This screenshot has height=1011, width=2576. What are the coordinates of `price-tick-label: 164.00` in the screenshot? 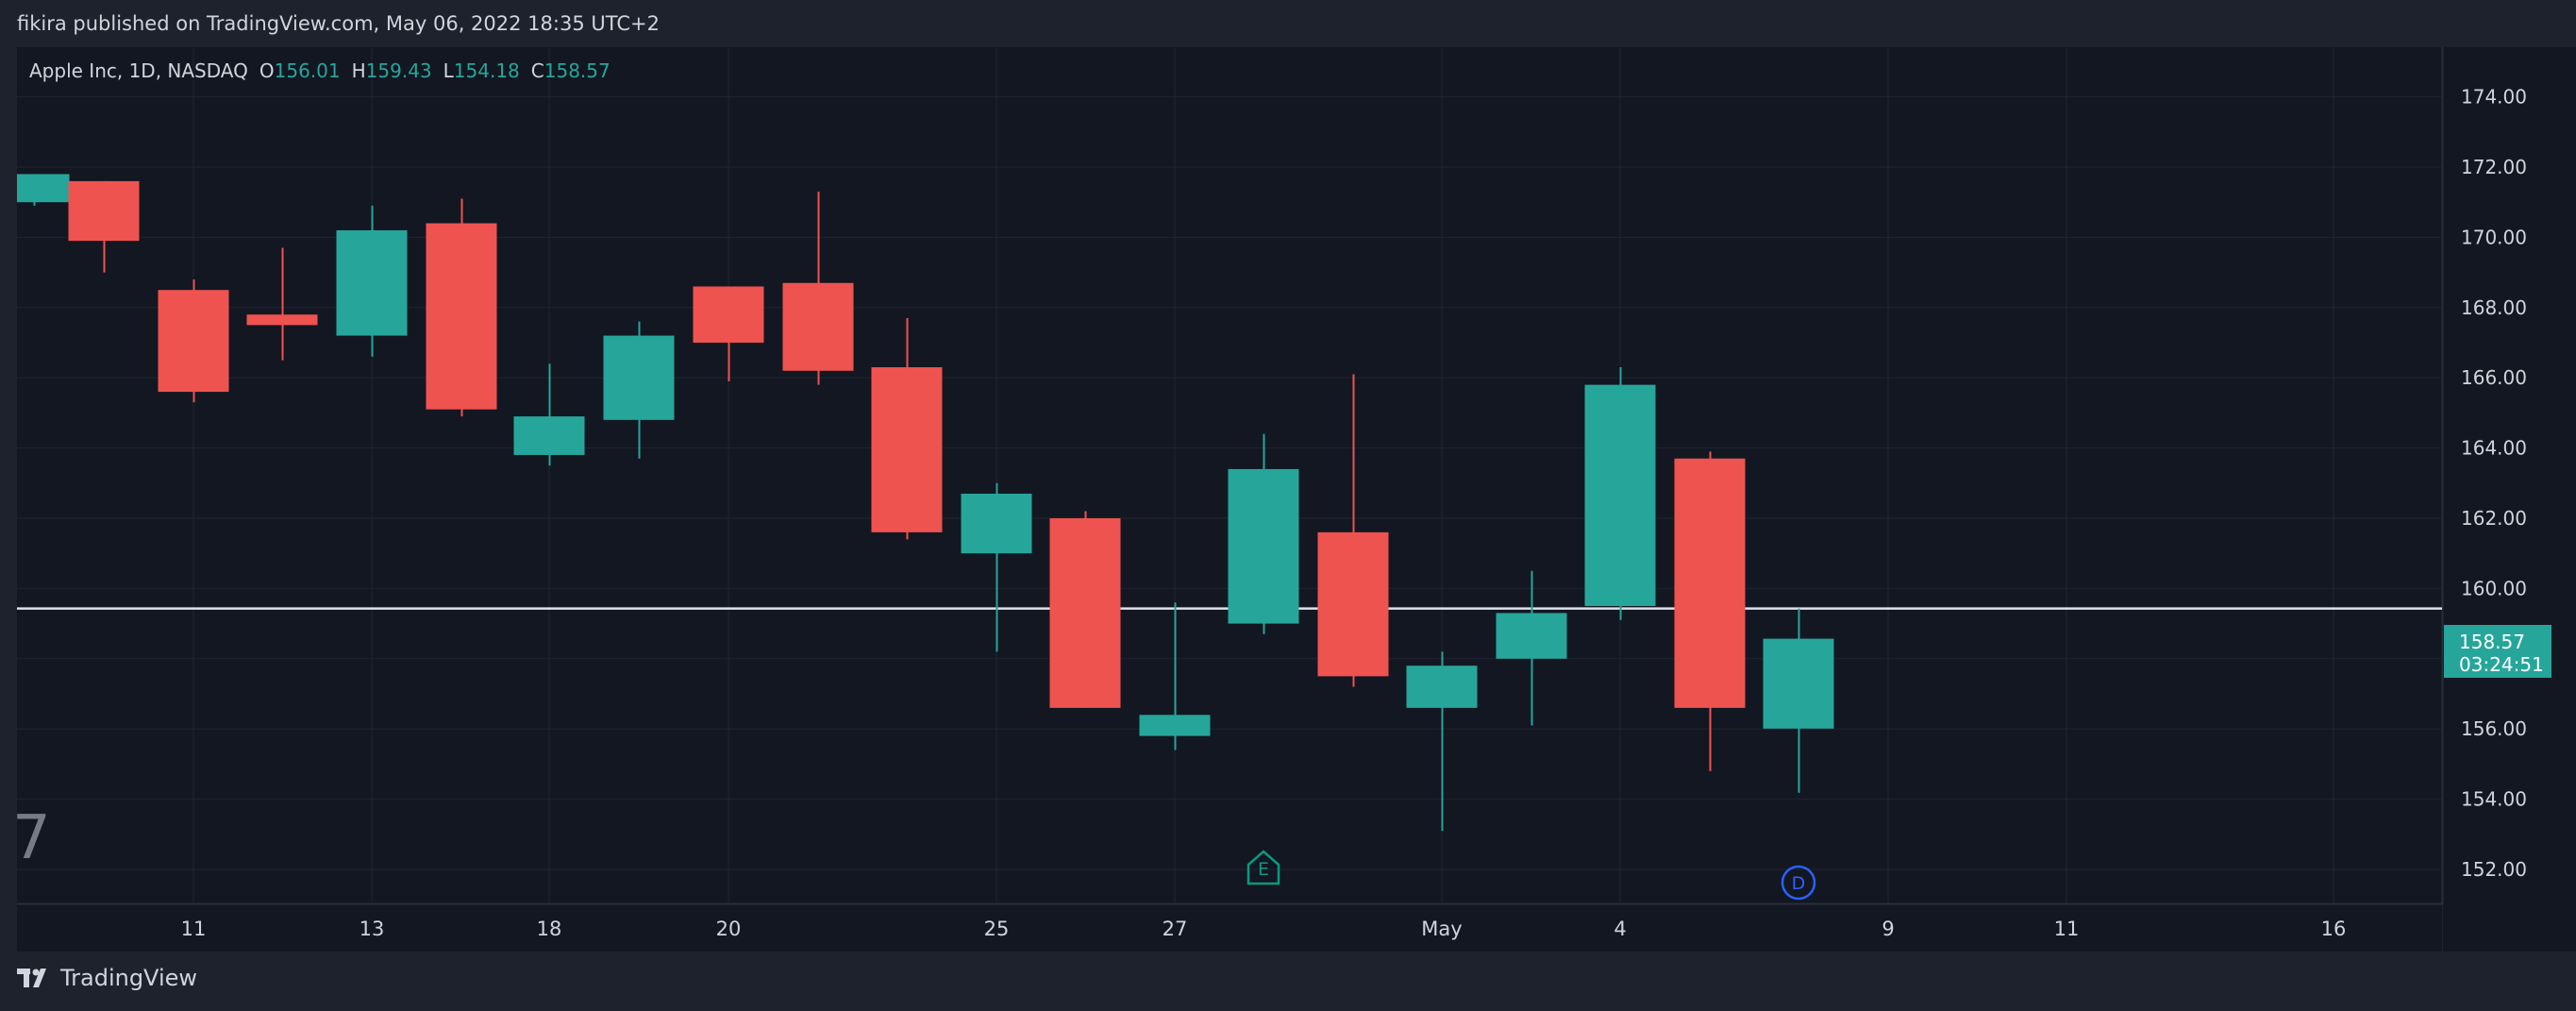 It's located at (2494, 448).